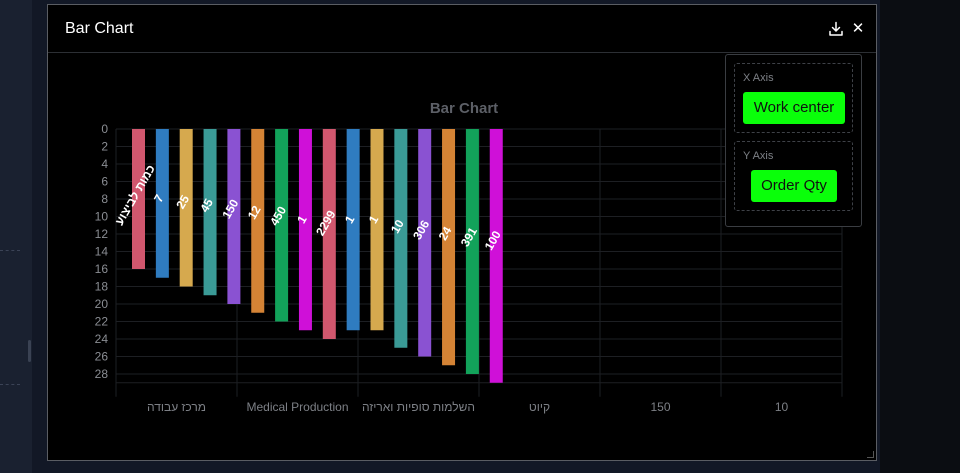  I want to click on x-axis-field-chip: Work center, so click(794, 108).